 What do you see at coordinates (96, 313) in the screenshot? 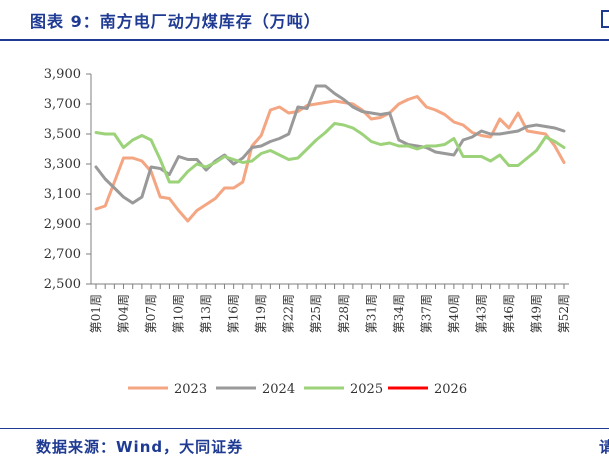
I see `x-tick-label: 第01周` at bounding box center [96, 313].